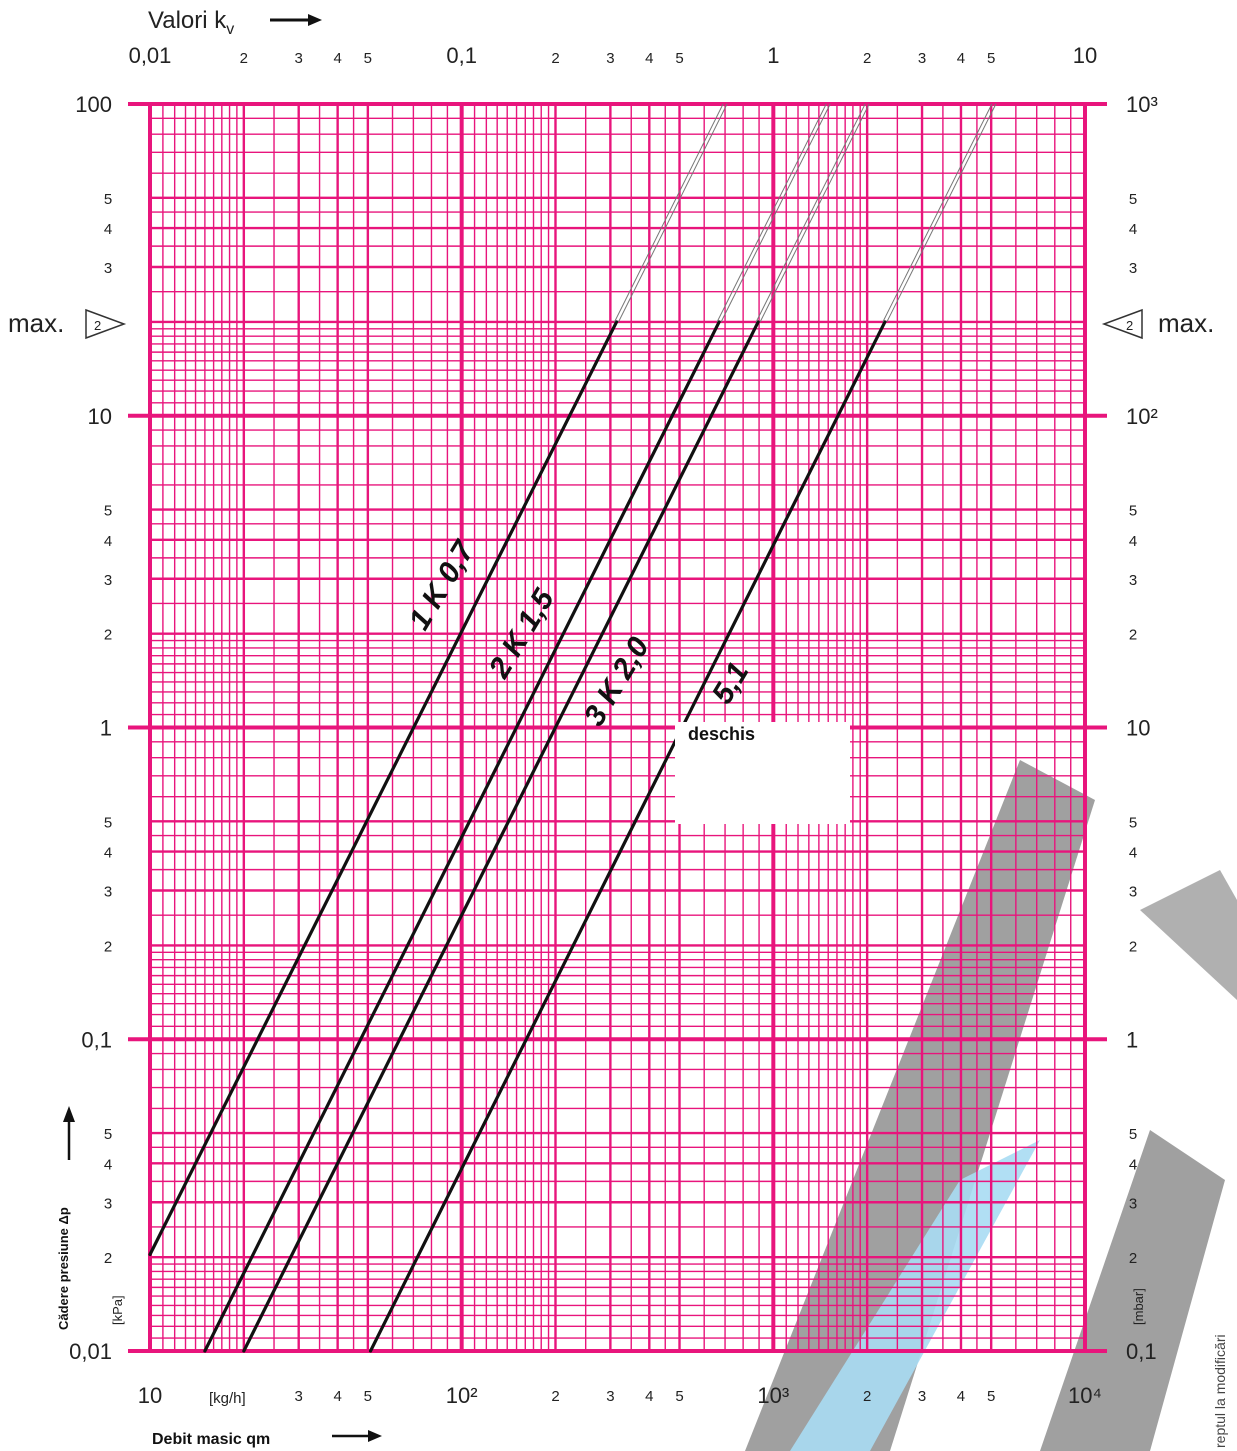 This screenshot has width=1237, height=1451. Describe the element at coordinates (63, 1268) in the screenshot. I see `left-axis-title: Cădere presiune Δp` at that location.